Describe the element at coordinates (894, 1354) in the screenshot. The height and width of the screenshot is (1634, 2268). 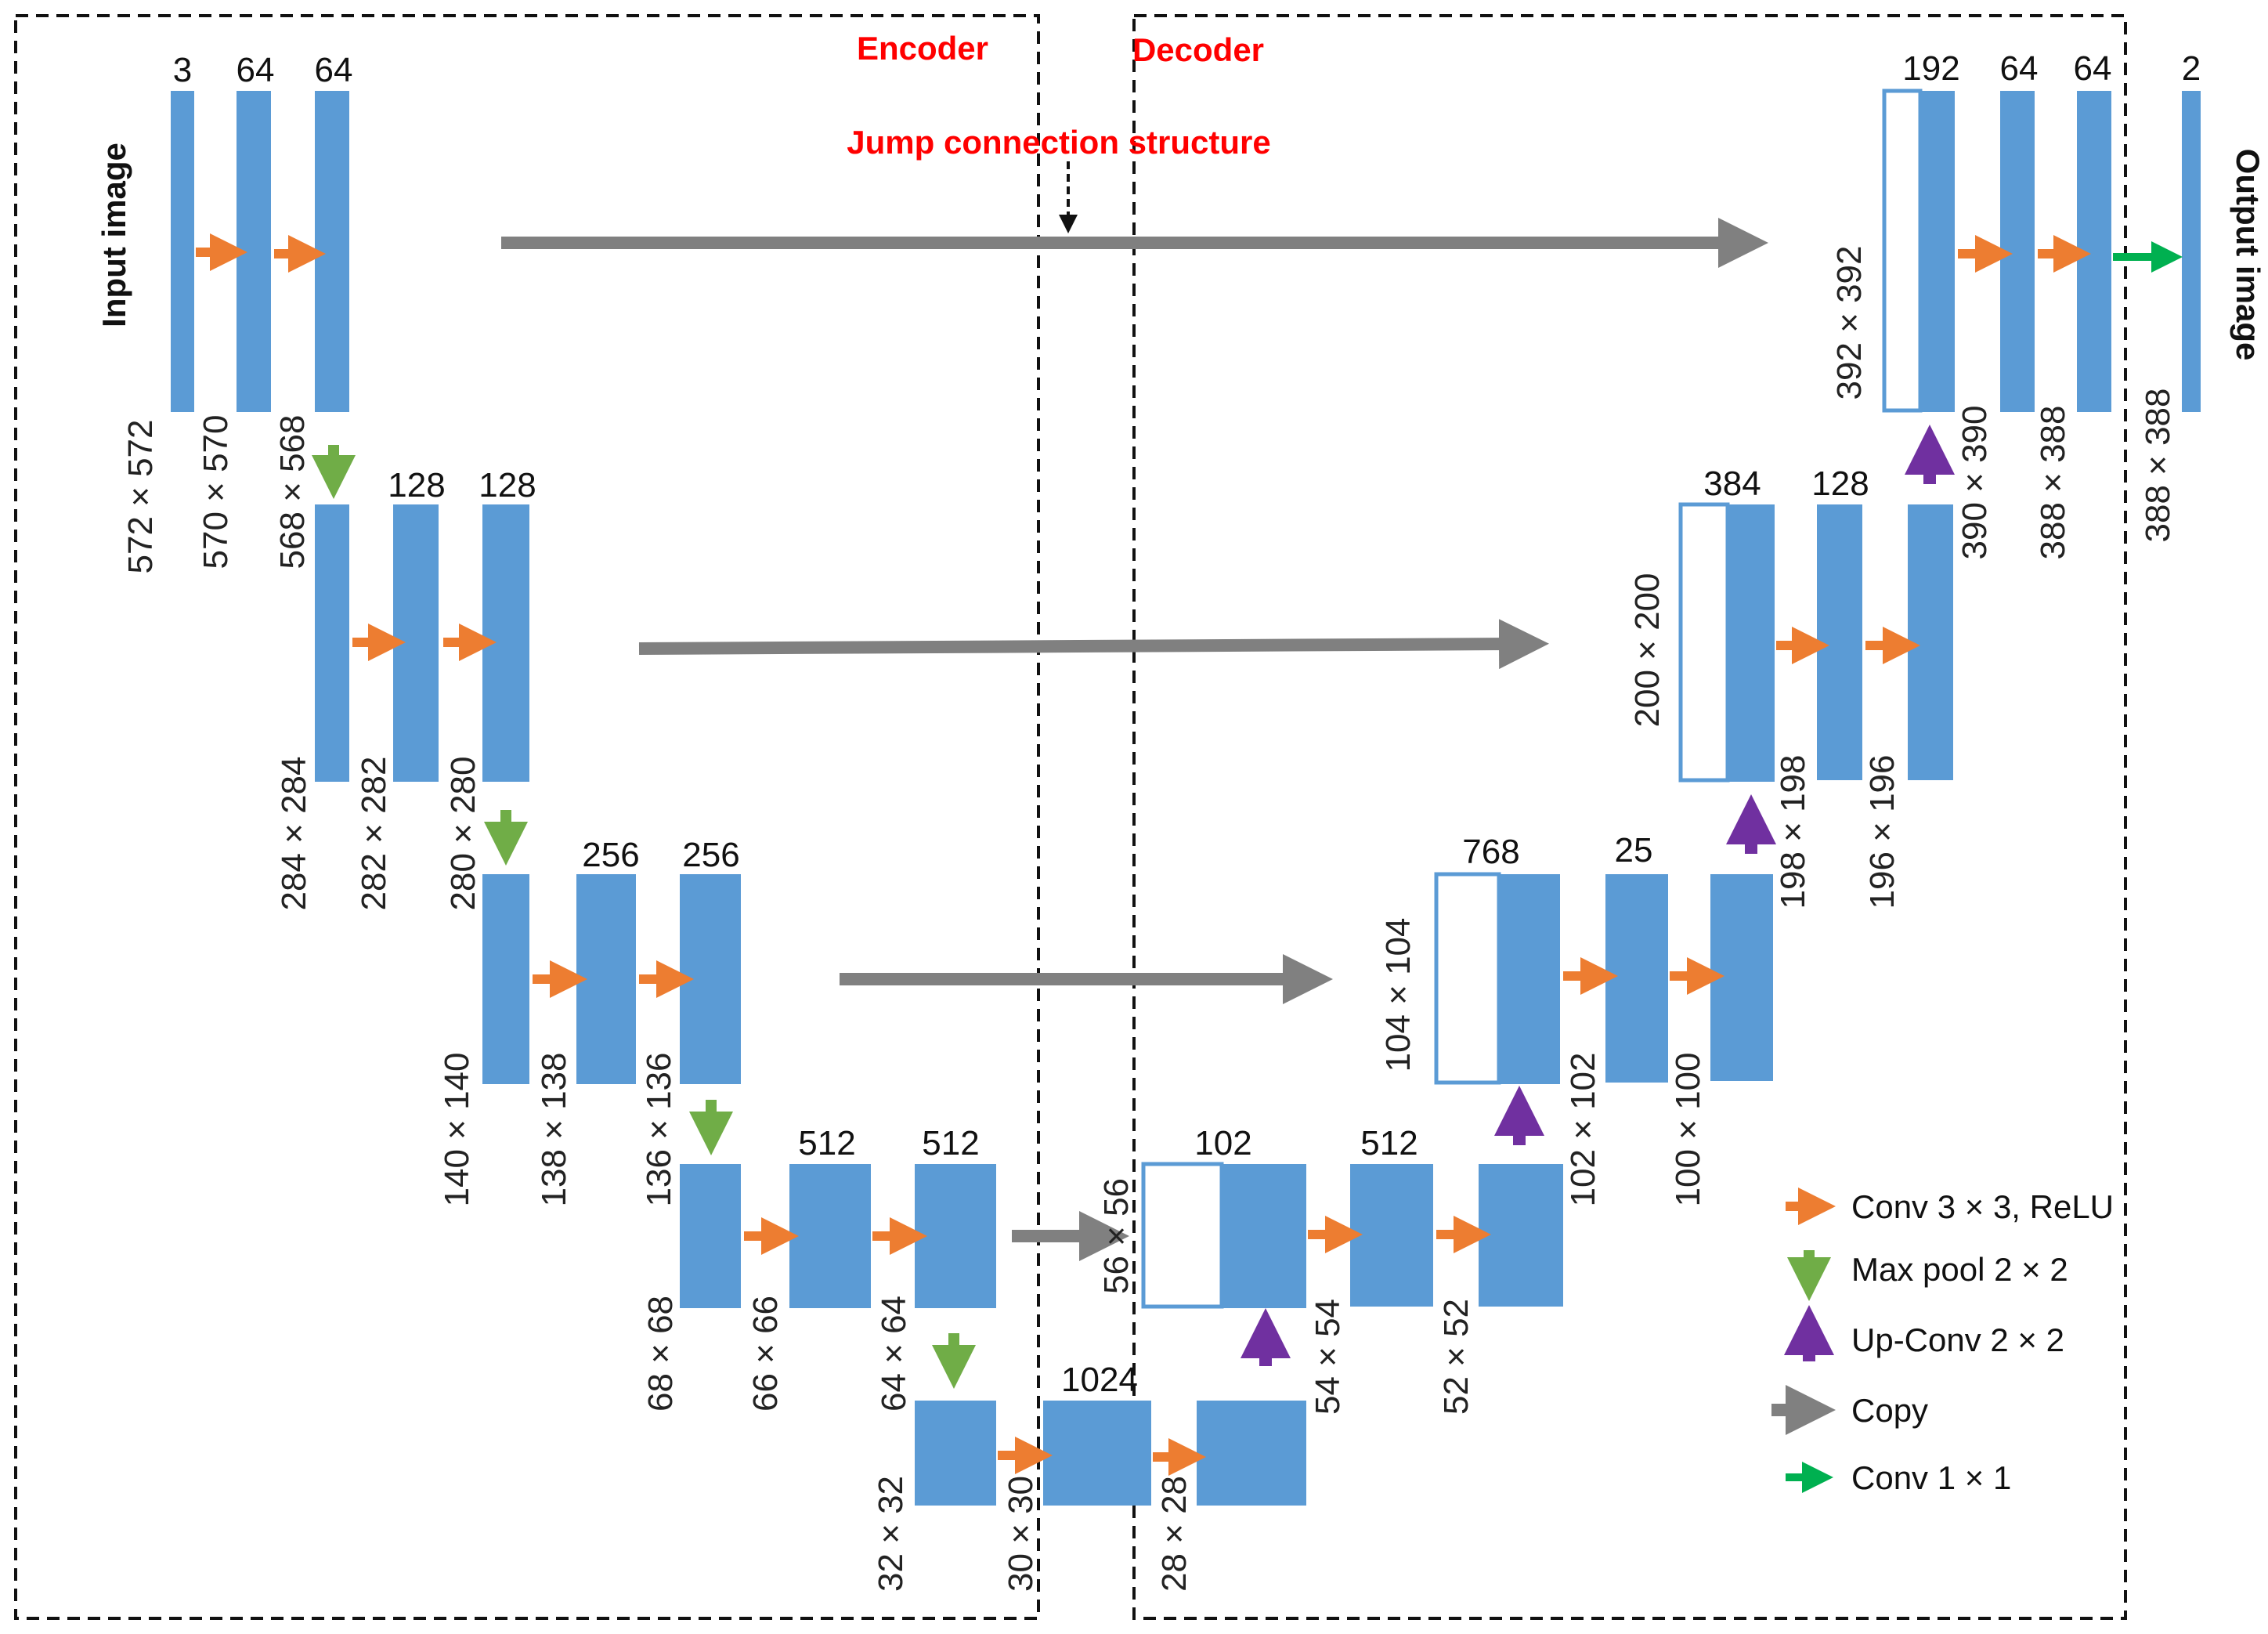
I see `size-label: 64 × 64` at that location.